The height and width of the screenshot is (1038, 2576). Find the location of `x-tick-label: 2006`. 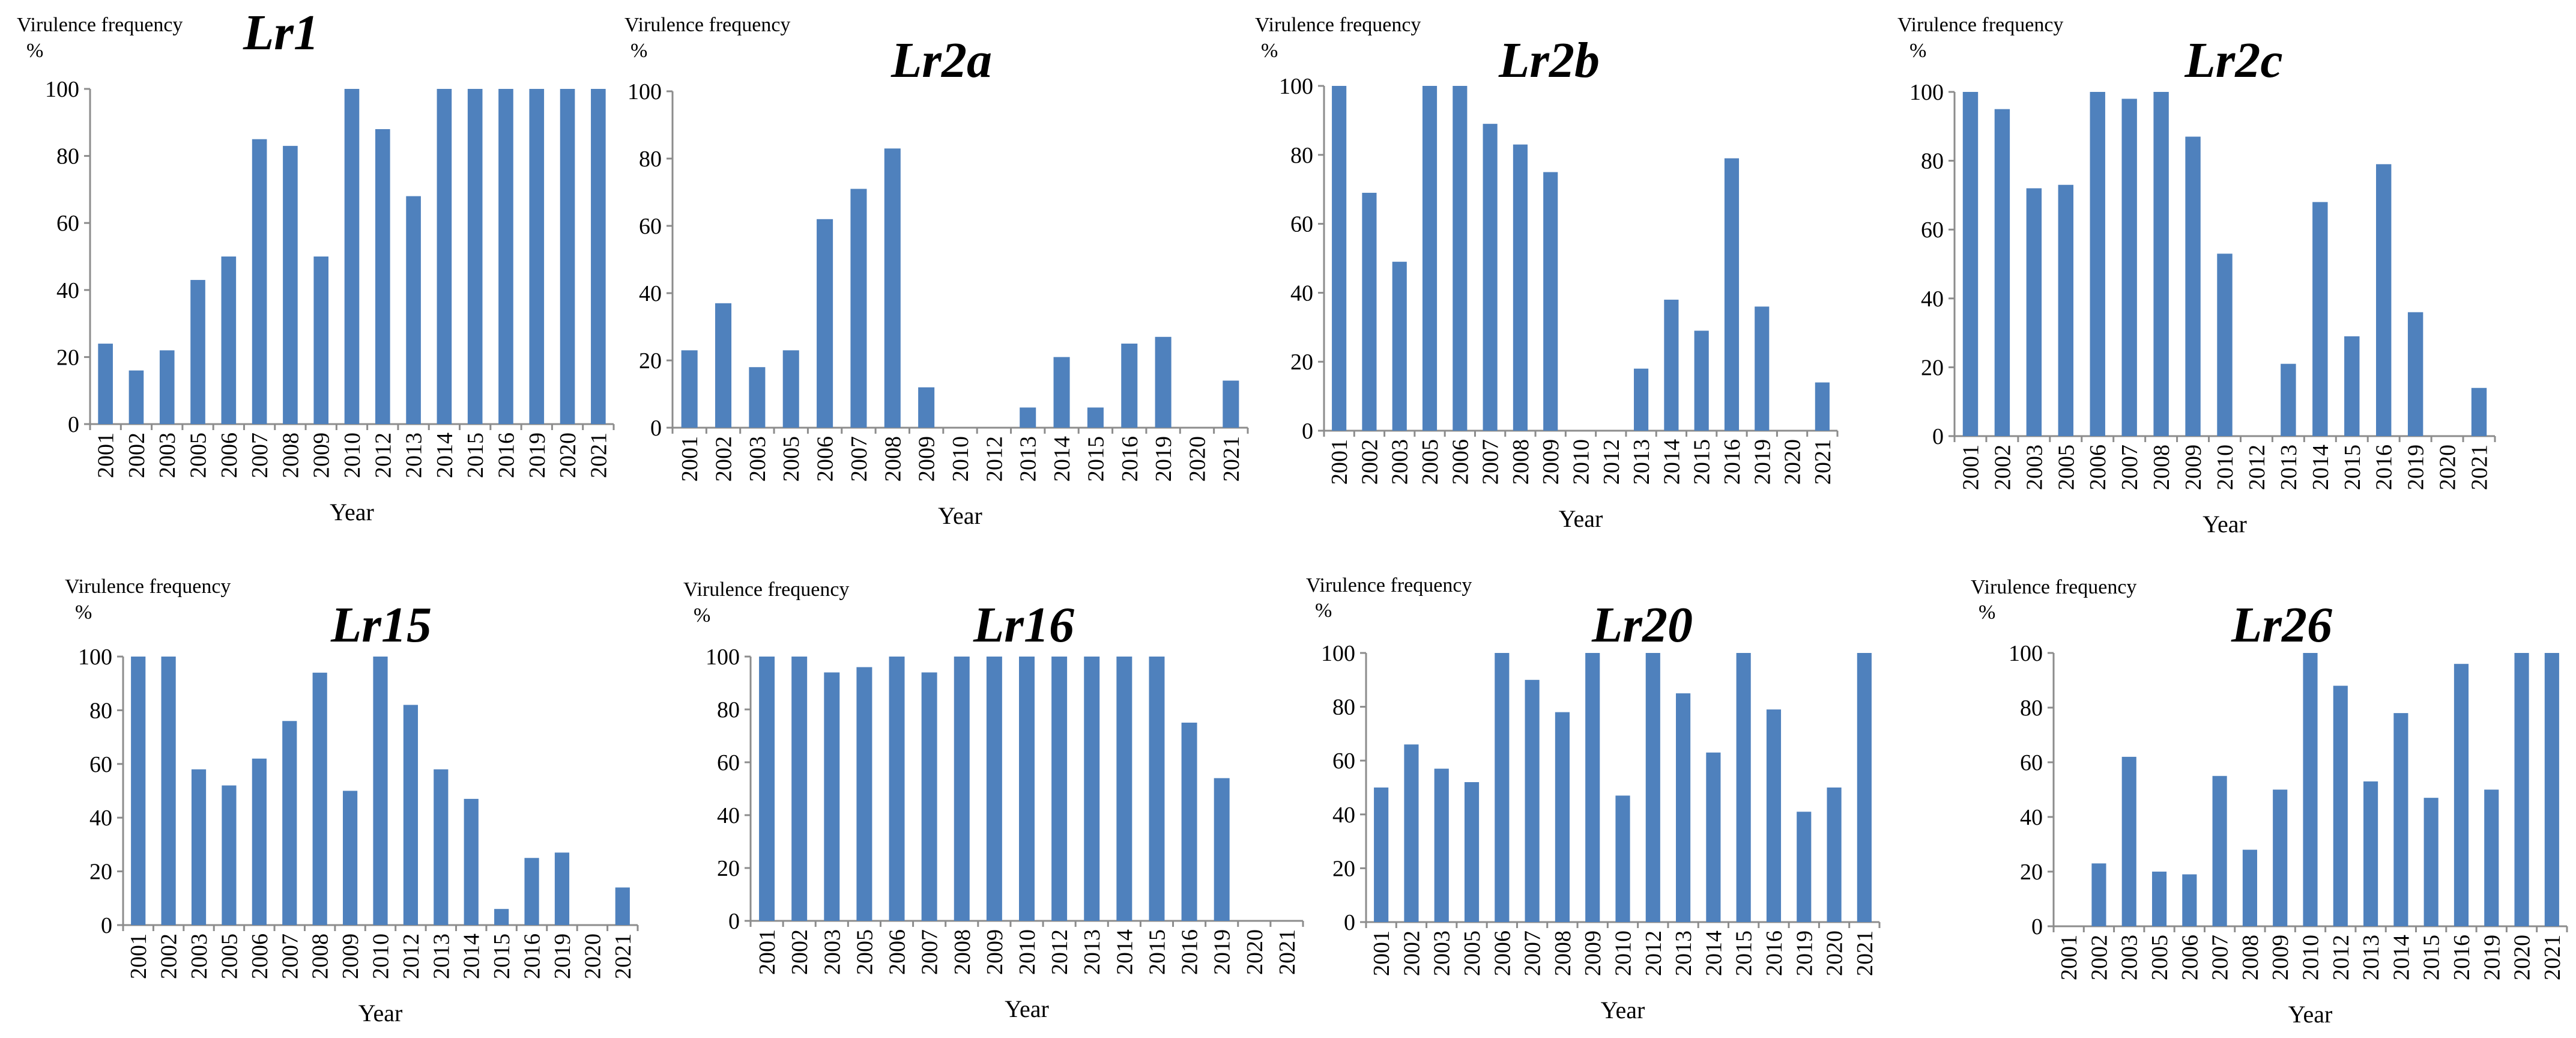

x-tick-label: 2006 is located at coordinates (825, 459).